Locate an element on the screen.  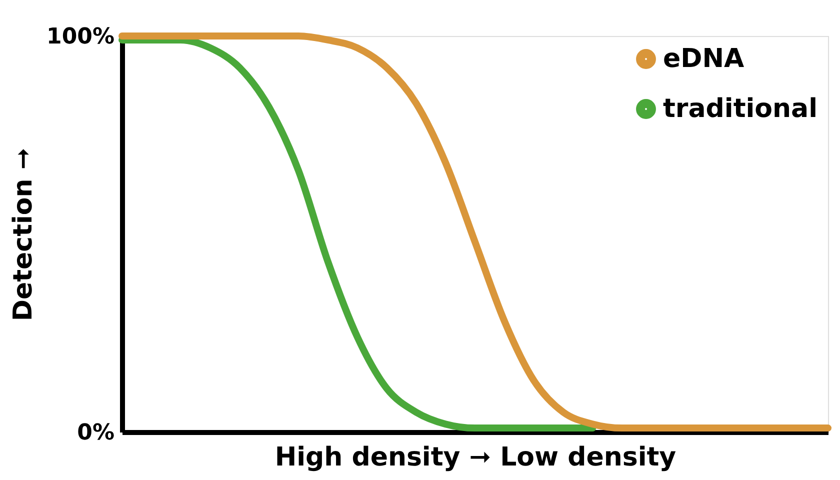
legend-label: eDNA is located at coordinates (703, 59).